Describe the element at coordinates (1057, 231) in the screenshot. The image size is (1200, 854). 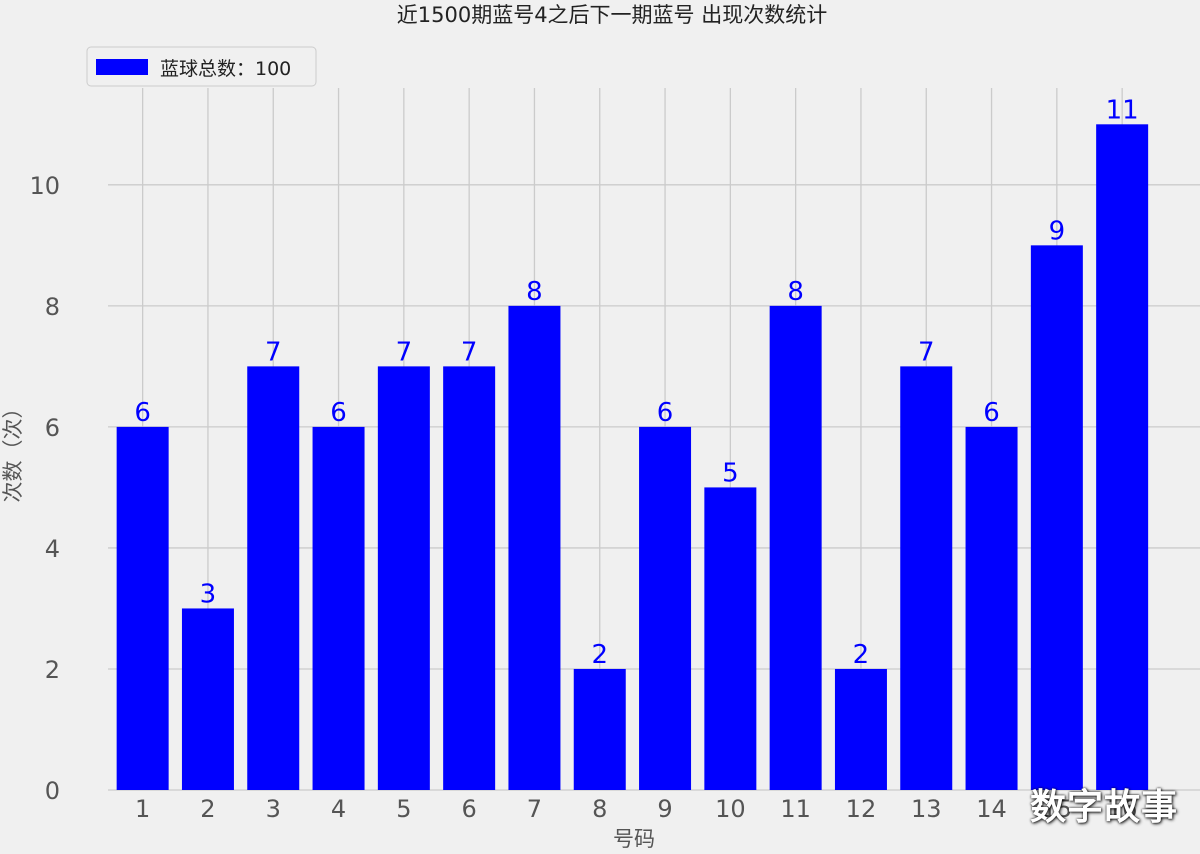
I see `bar-value-label: 9` at that location.